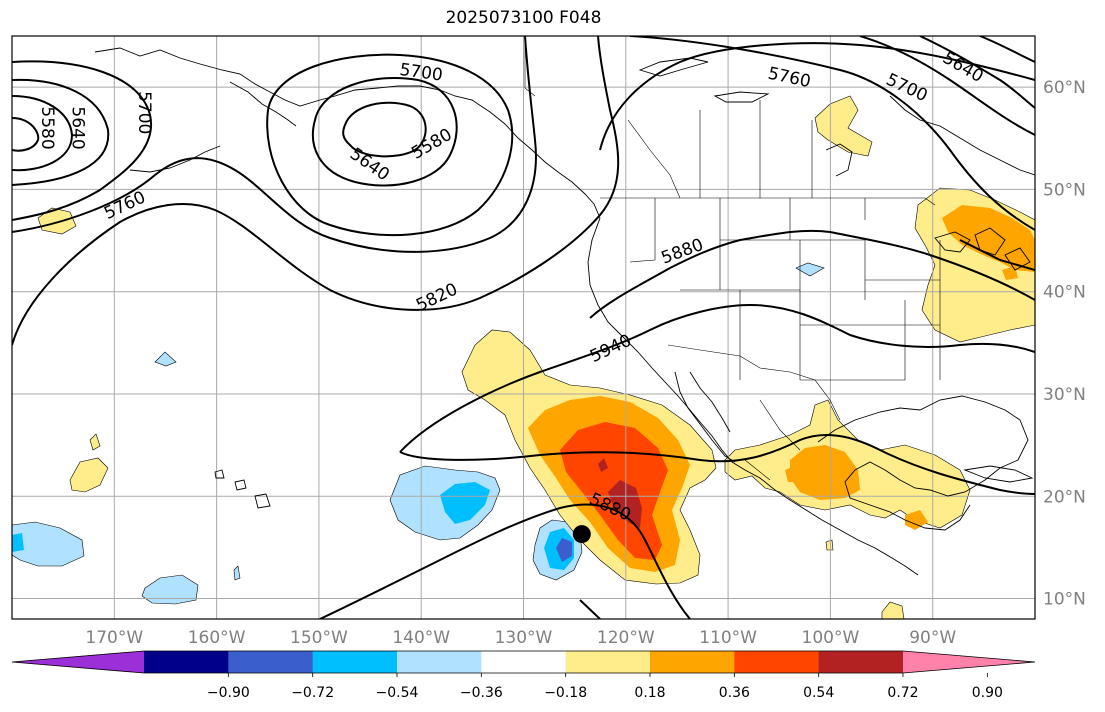 The height and width of the screenshot is (712, 1105). I want to click on colorbar-tick-label: −0.72, so click(312, 693).